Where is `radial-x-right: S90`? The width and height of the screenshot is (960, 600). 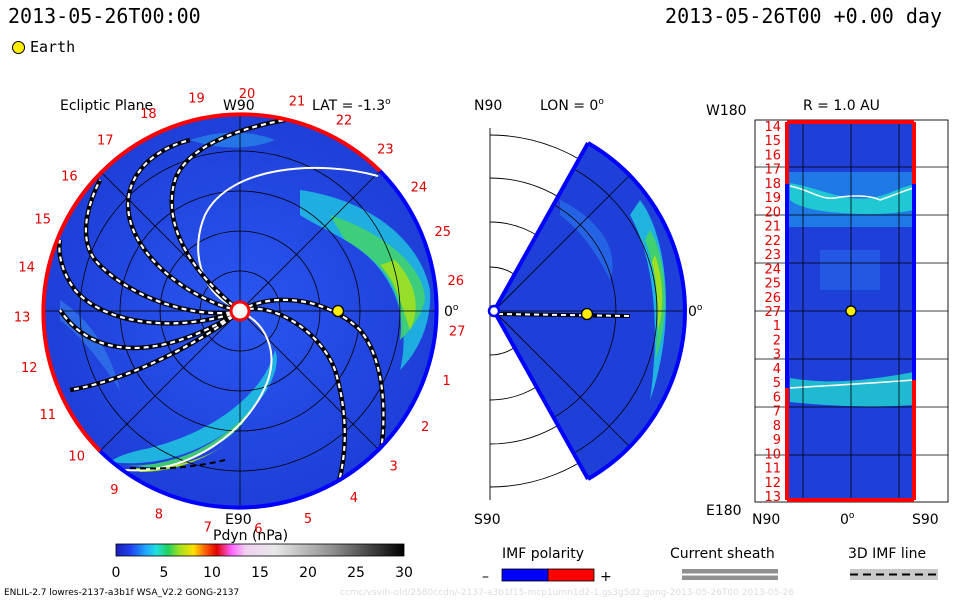
radial-x-right: S90 is located at coordinates (925, 520).